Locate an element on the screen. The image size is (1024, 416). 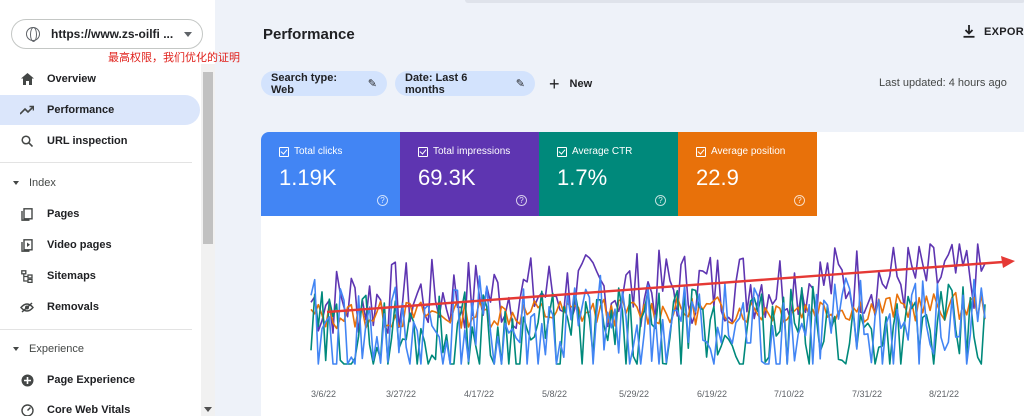
metric-label: Average CTR is located at coordinates (602, 151).